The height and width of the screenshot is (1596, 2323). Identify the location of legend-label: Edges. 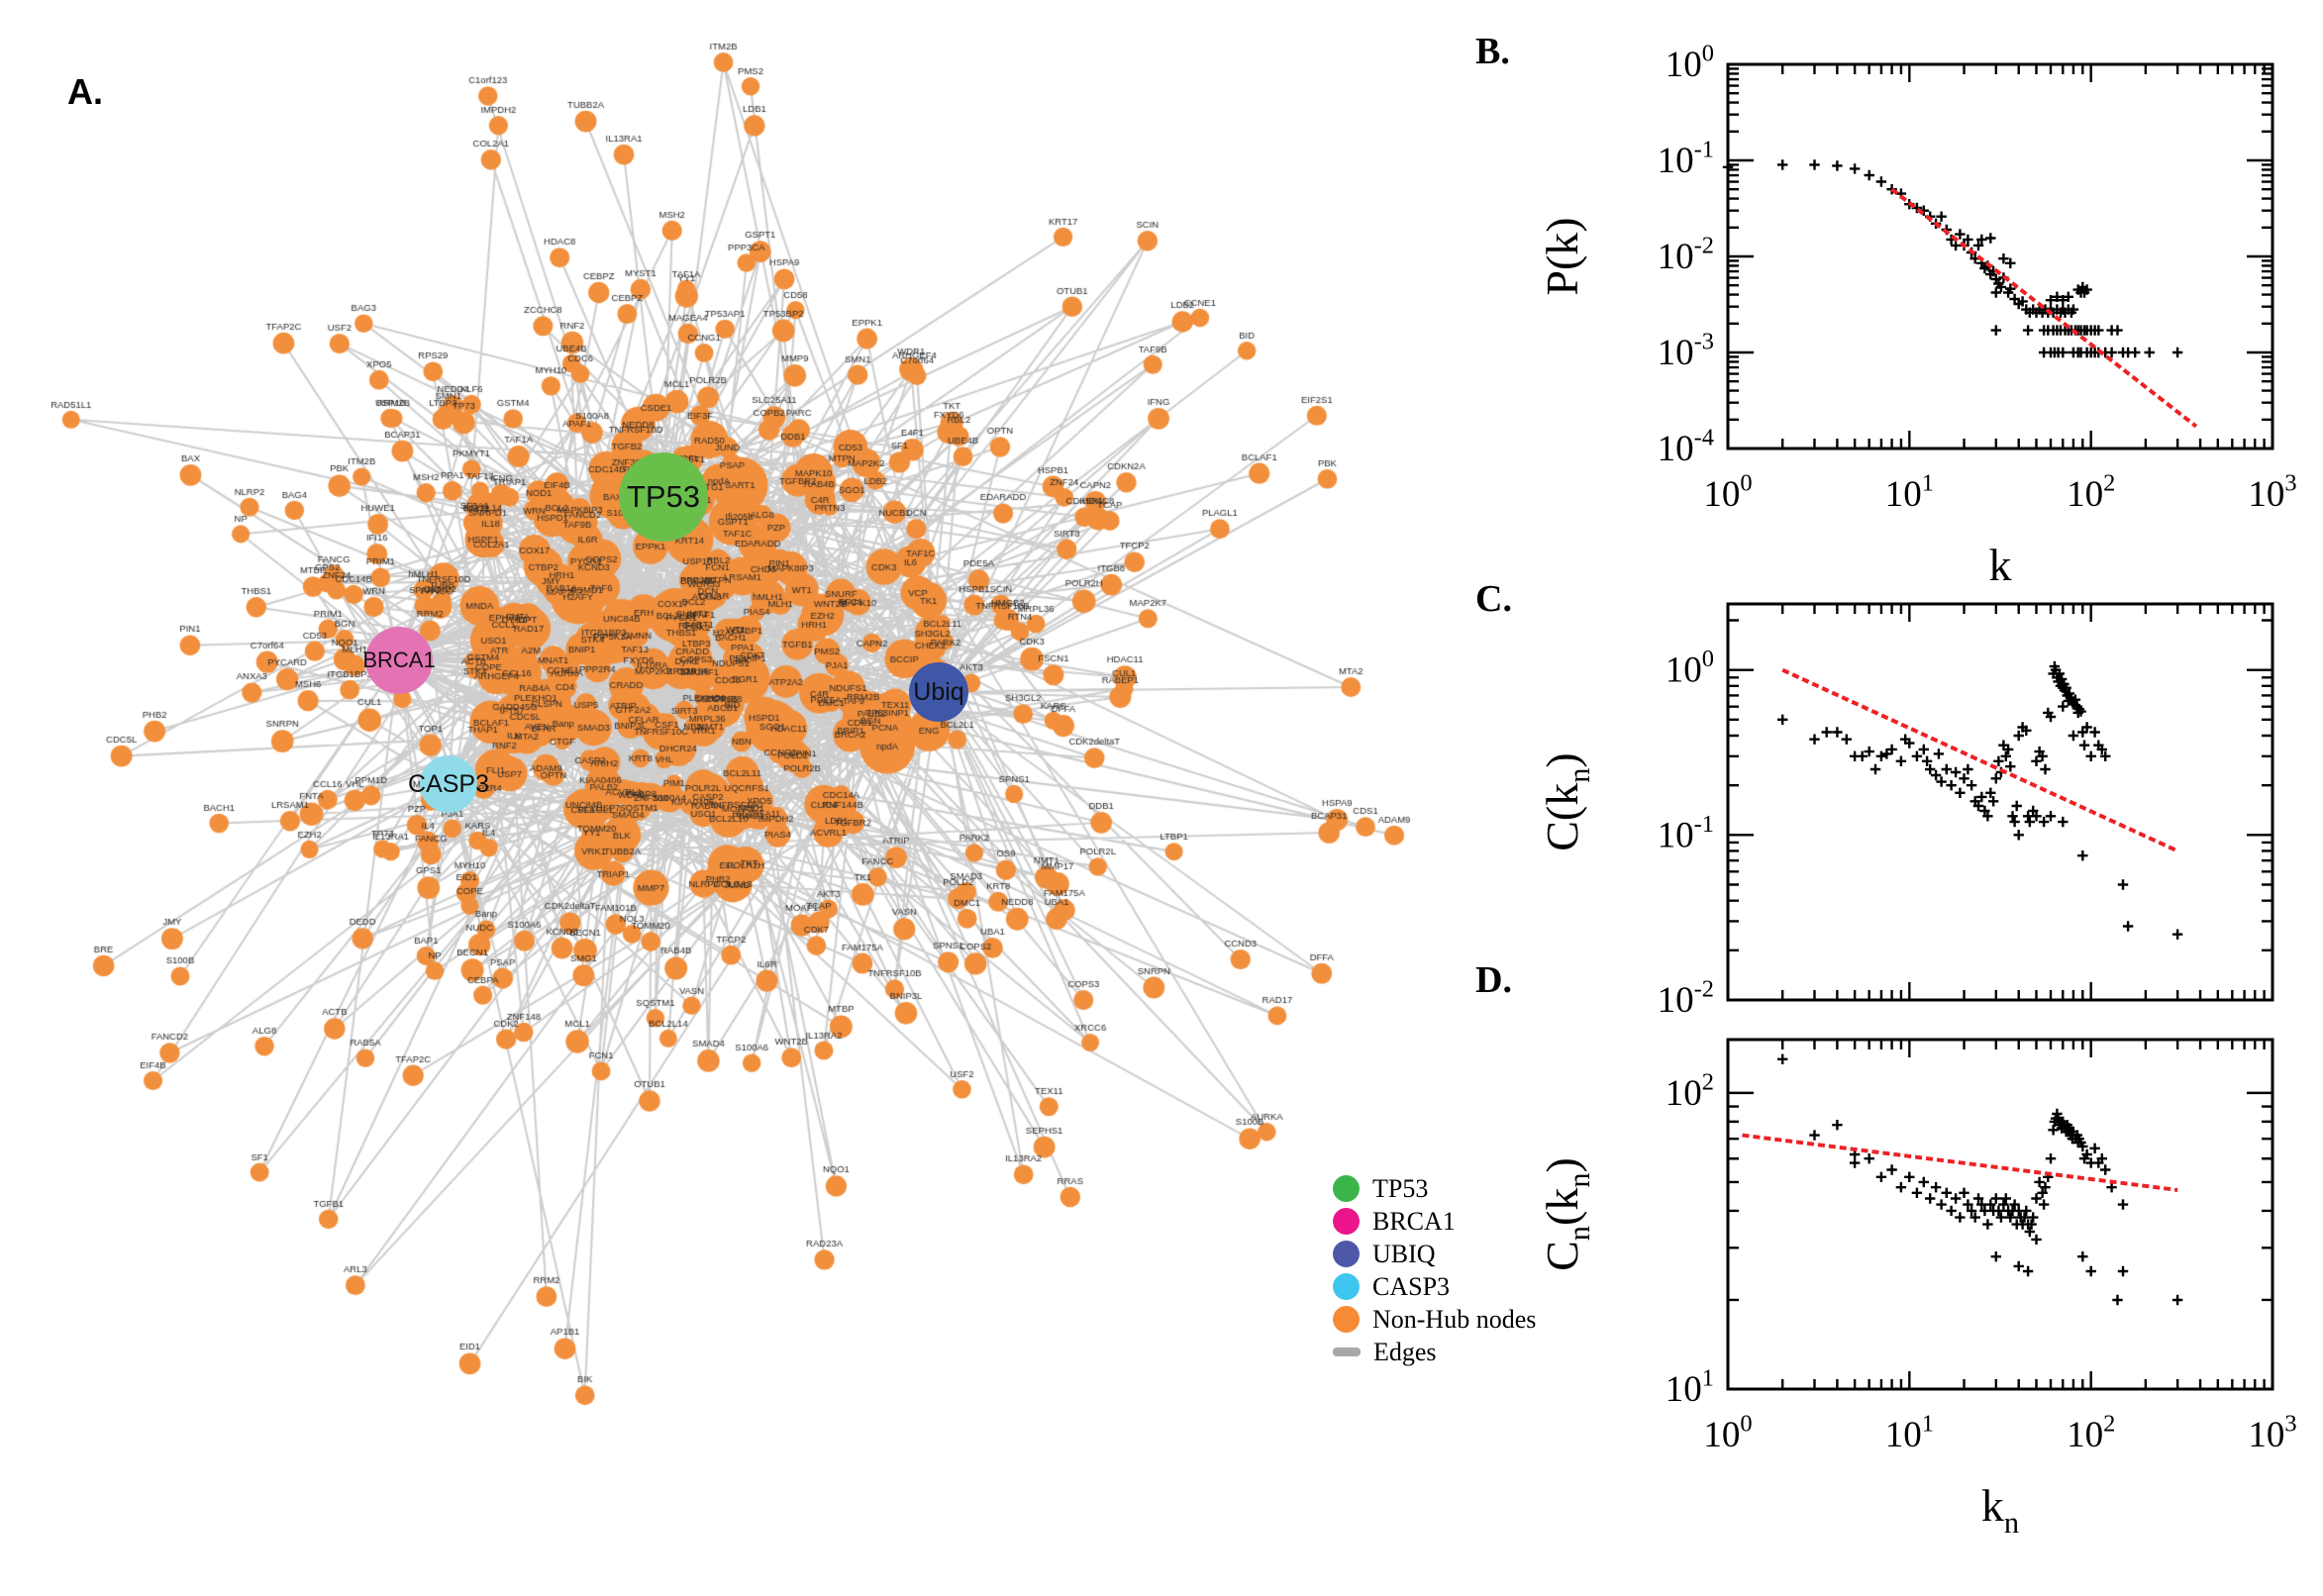
(1405, 1351).